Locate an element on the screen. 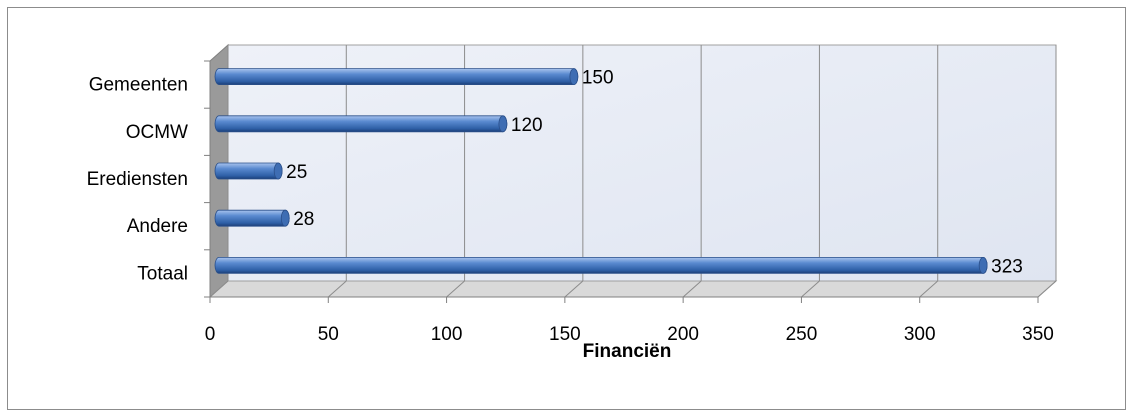 The width and height of the screenshot is (1133, 417). y-tick-label: Gemeenten is located at coordinates (138, 85).